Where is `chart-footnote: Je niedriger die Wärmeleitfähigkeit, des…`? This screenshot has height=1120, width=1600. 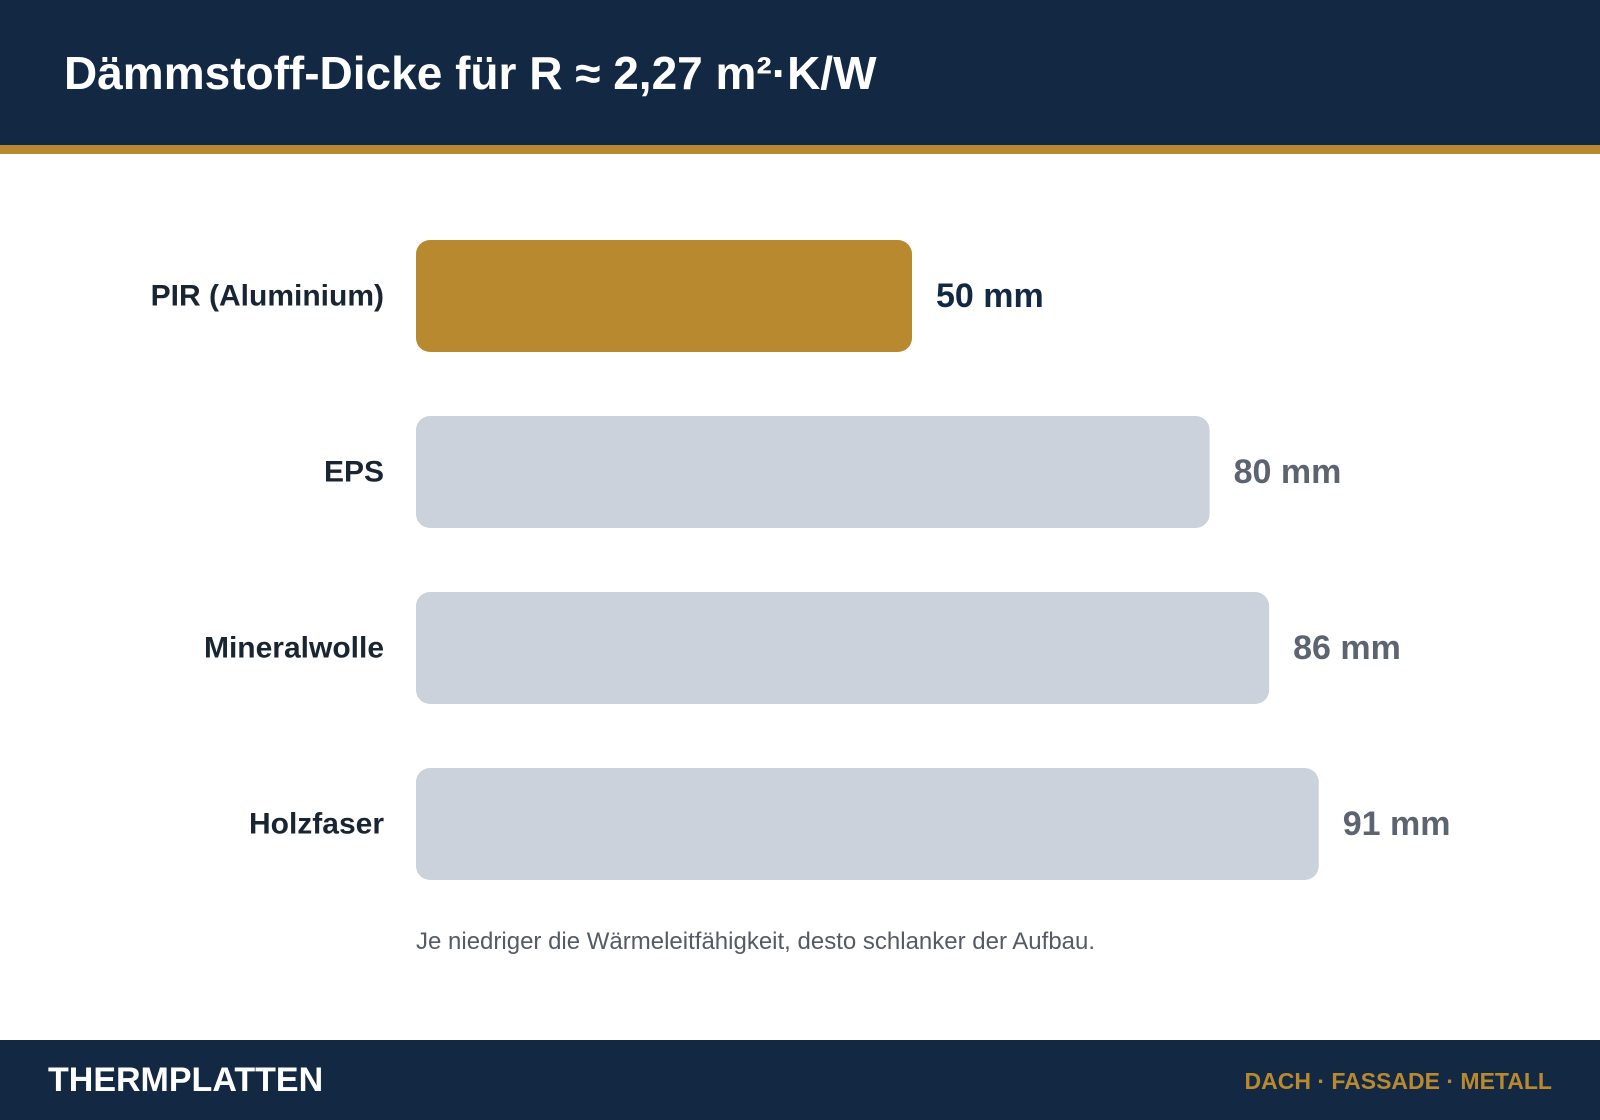 chart-footnote: Je niedriger die Wärmeleitfähigkeit, des… is located at coordinates (756, 941).